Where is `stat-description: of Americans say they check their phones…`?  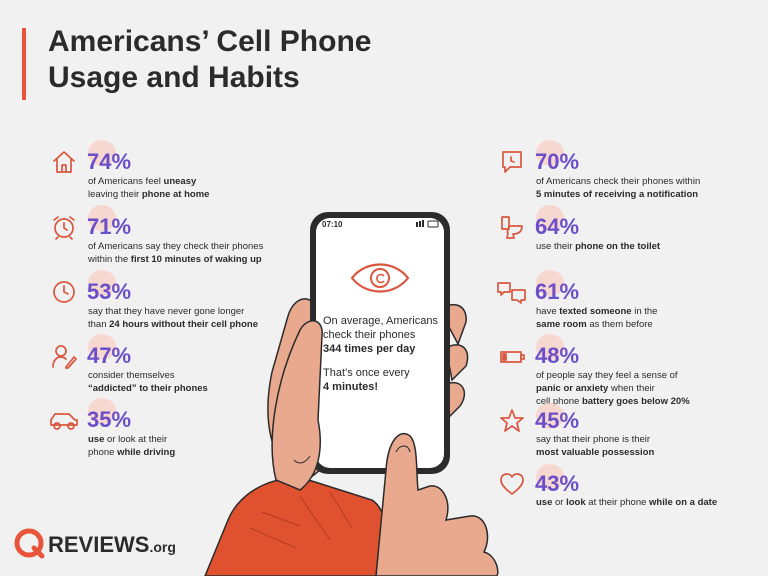
stat-description: of Americans say they check their phones… is located at coordinates (176, 253).